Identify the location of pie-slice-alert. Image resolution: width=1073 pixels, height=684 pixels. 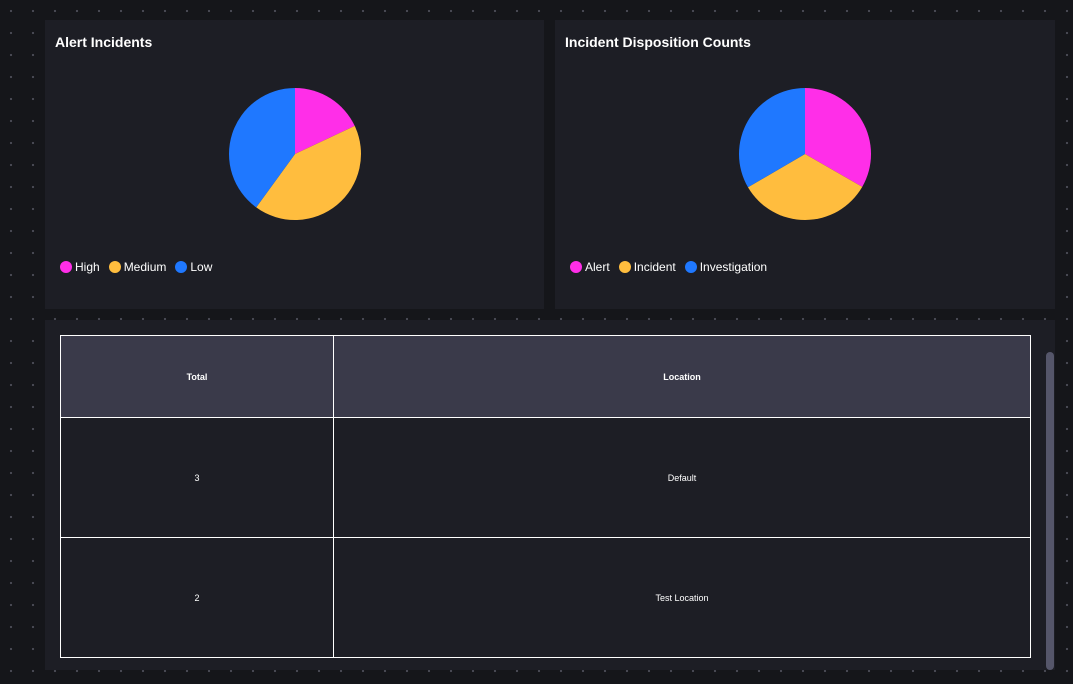
(838, 137).